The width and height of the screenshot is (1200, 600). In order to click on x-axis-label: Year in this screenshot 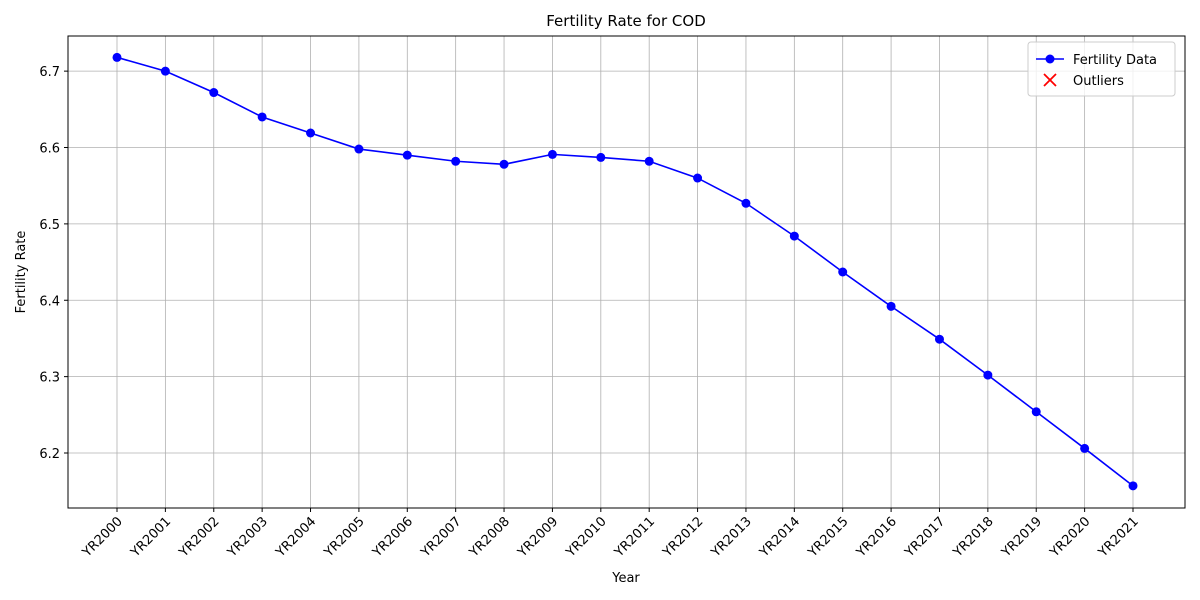, I will do `click(625, 578)`.